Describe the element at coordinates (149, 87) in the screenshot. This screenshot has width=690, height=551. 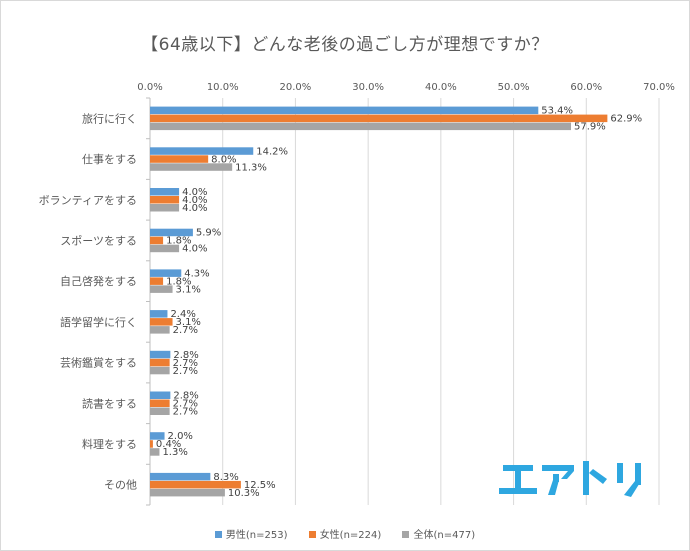
I see `x-tick-label: 0.0%` at that location.